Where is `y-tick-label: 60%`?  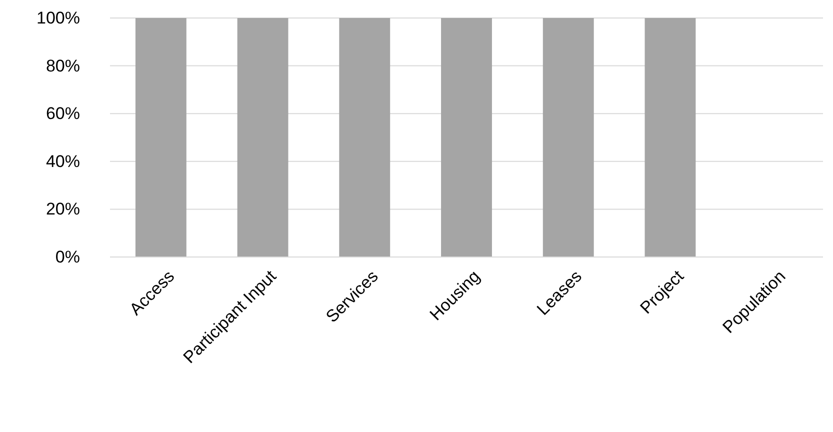
y-tick-label: 60% is located at coordinates (63, 114).